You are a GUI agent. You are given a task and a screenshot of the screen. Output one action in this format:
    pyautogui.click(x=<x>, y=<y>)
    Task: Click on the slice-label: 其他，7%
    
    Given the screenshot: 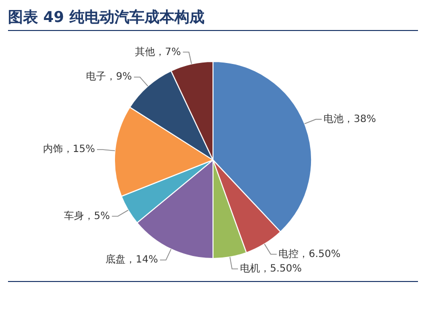 What is the action you would take?
    pyautogui.click(x=158, y=52)
    